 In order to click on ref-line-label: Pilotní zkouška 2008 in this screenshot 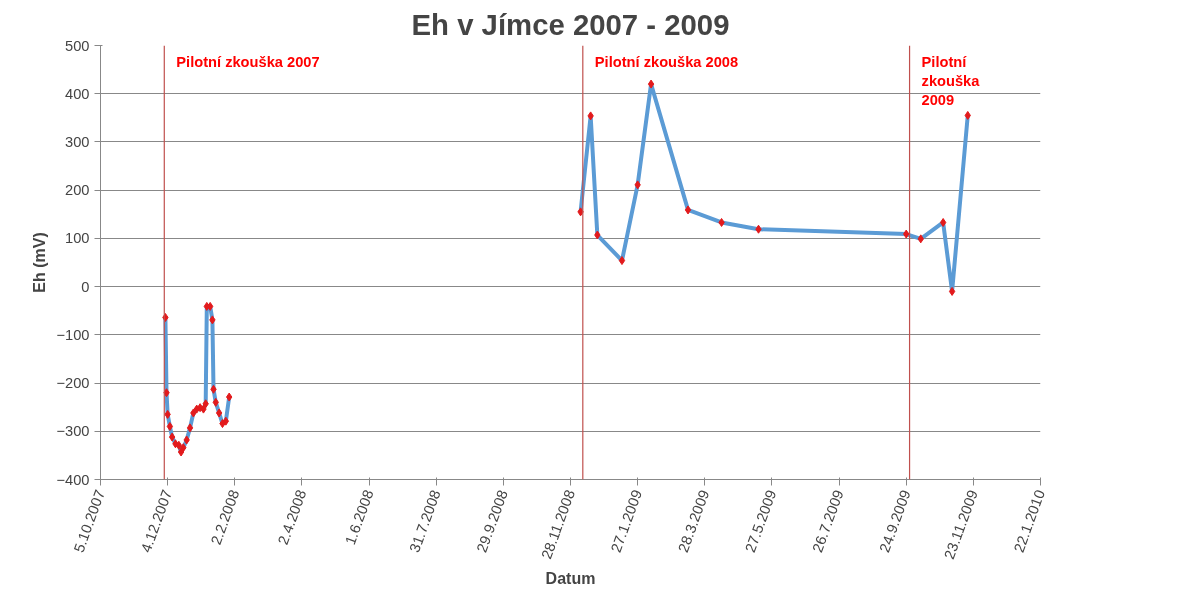, I will do `click(666, 61)`.